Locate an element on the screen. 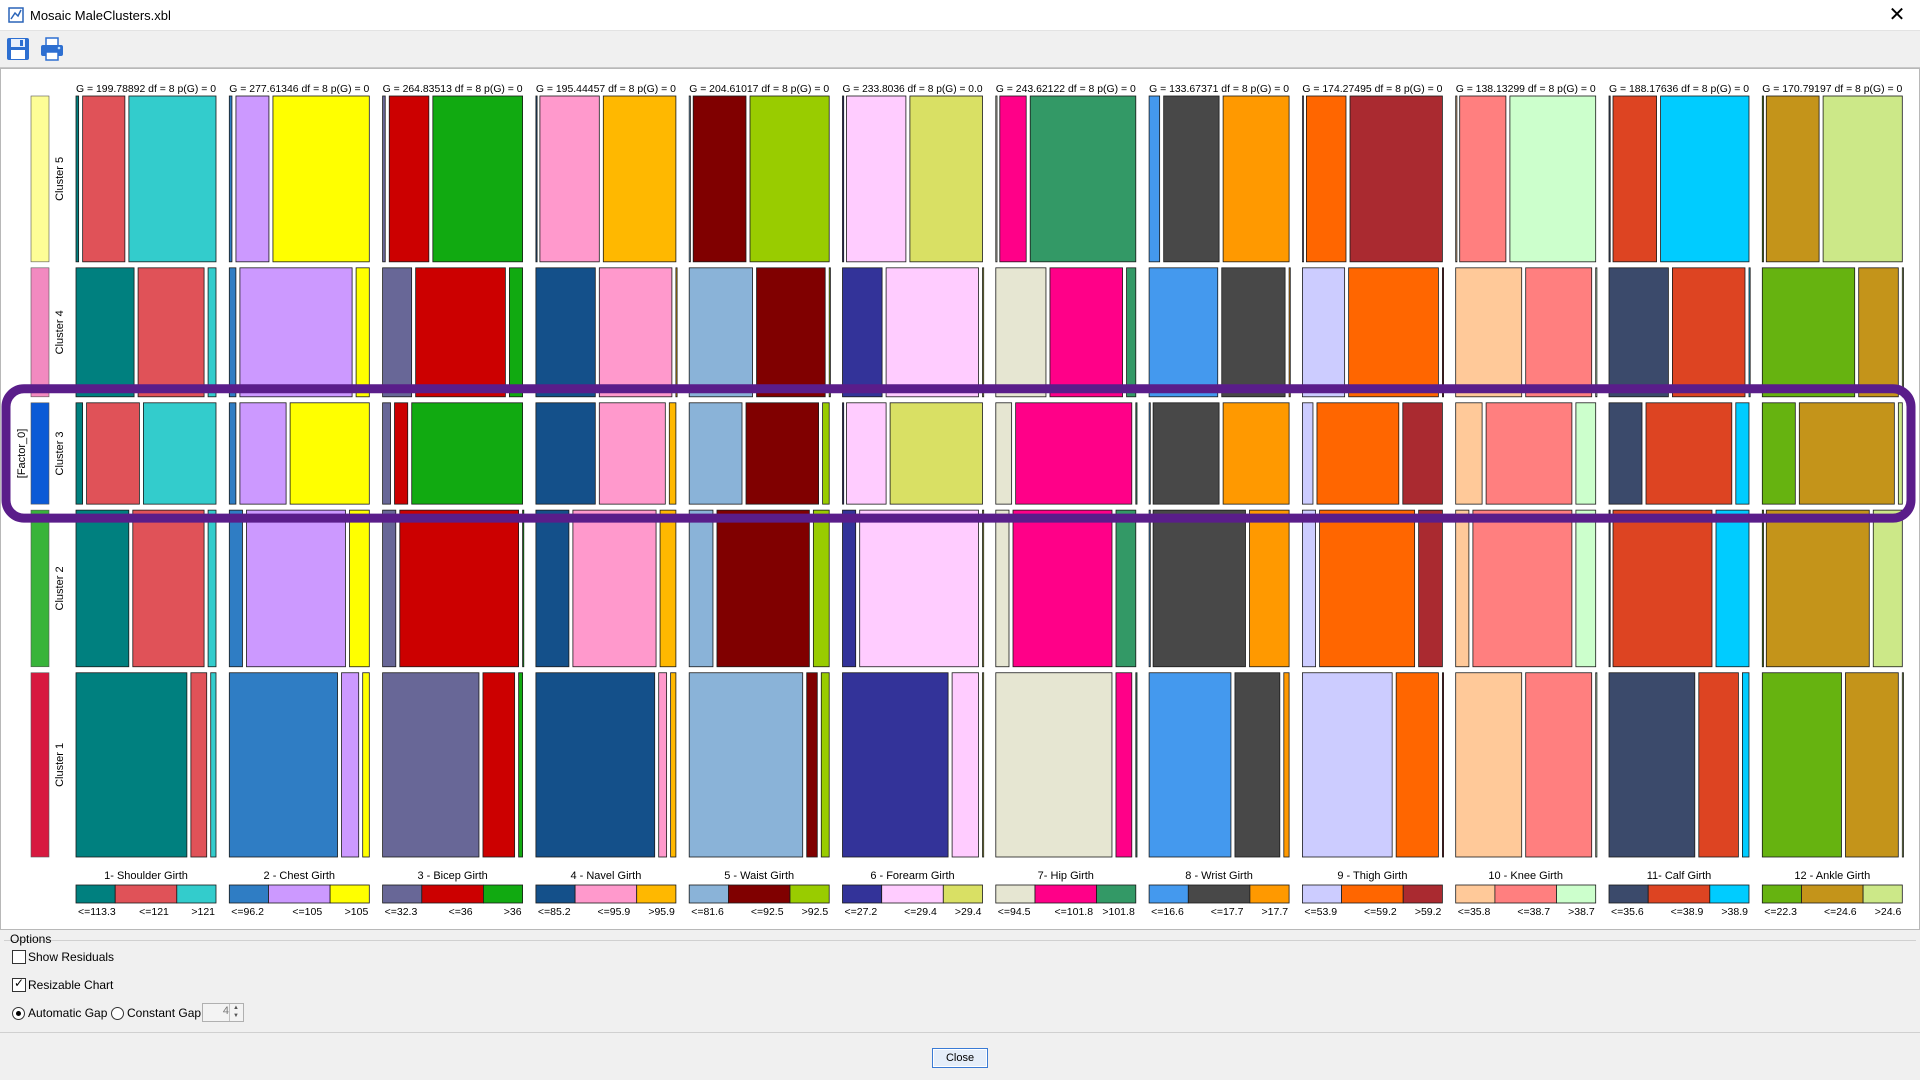 This screenshot has width=1920, height=1080. category-label: <=35.6 is located at coordinates (1627, 912).